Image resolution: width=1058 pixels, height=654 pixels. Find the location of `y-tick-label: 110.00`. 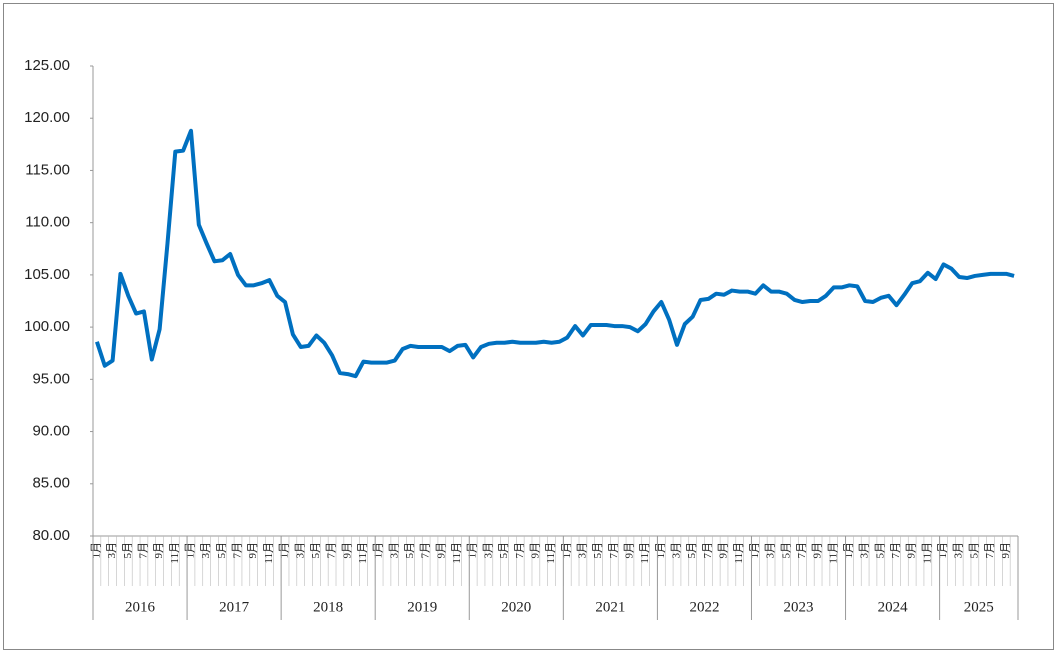

y-tick-label: 110.00 is located at coordinates (47, 222).